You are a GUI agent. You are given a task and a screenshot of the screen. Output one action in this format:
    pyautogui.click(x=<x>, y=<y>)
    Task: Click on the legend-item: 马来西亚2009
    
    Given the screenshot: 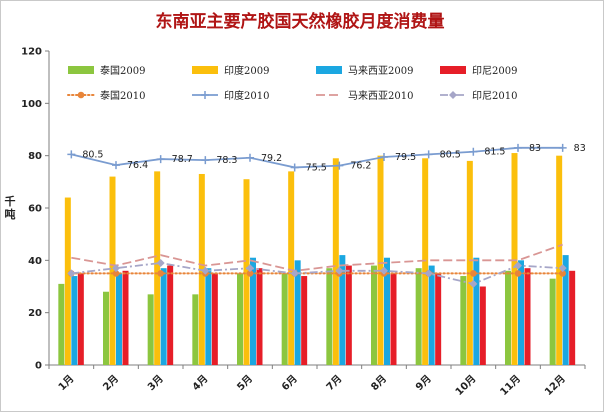 What is the action you would take?
    pyautogui.click(x=364, y=71)
    